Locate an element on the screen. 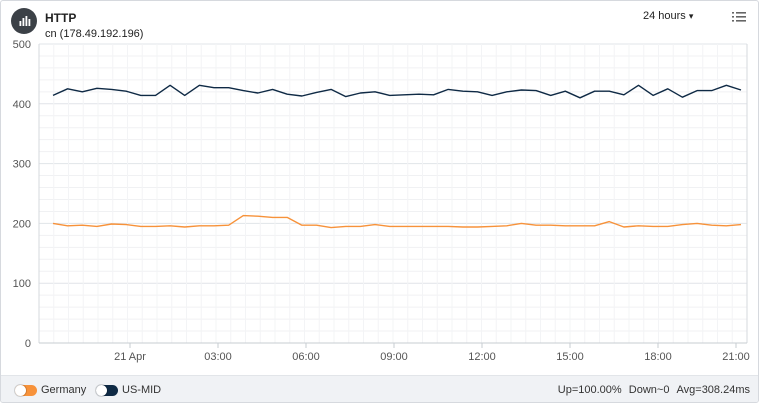 The width and height of the screenshot is (759, 403). legend-item-us-mid: US-MID is located at coordinates (128, 390).